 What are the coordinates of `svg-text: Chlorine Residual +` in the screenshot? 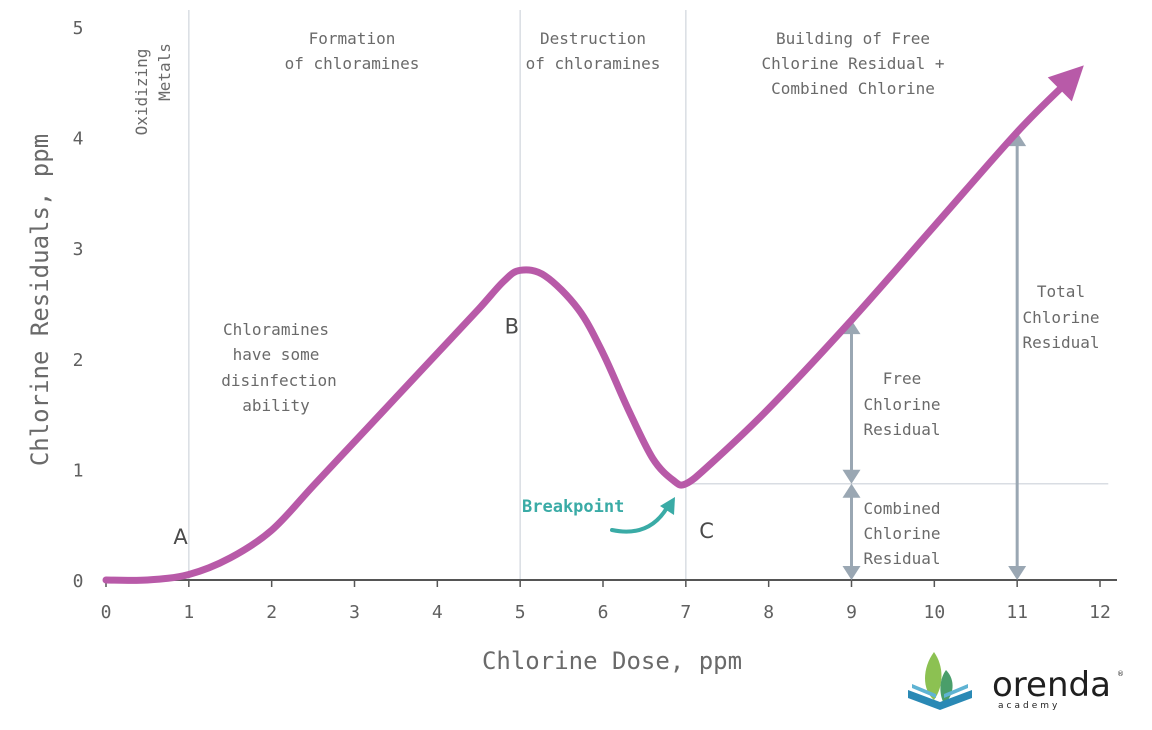 It's located at (852, 63).